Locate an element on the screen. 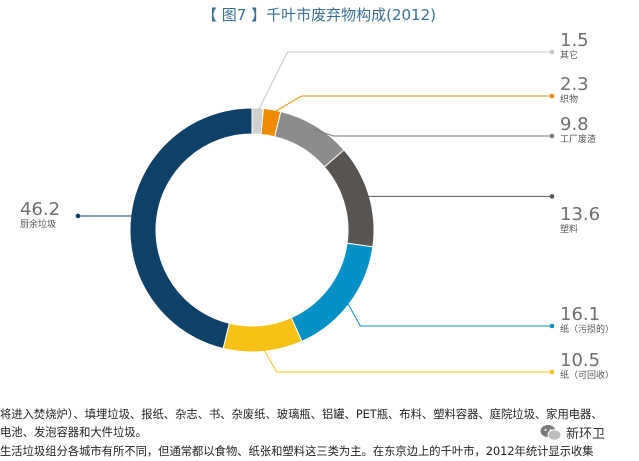  category-label-3: 塑料 is located at coordinates (569, 229).